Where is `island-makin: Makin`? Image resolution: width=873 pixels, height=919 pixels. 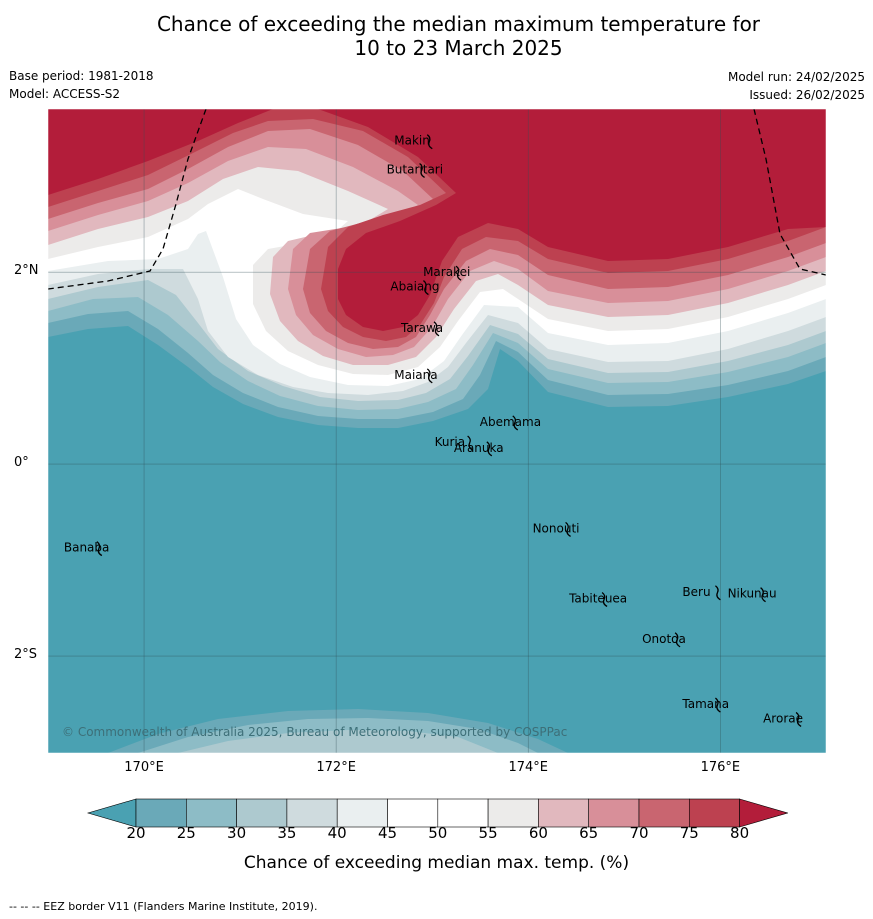
island-makin: Makin is located at coordinates (413, 142).